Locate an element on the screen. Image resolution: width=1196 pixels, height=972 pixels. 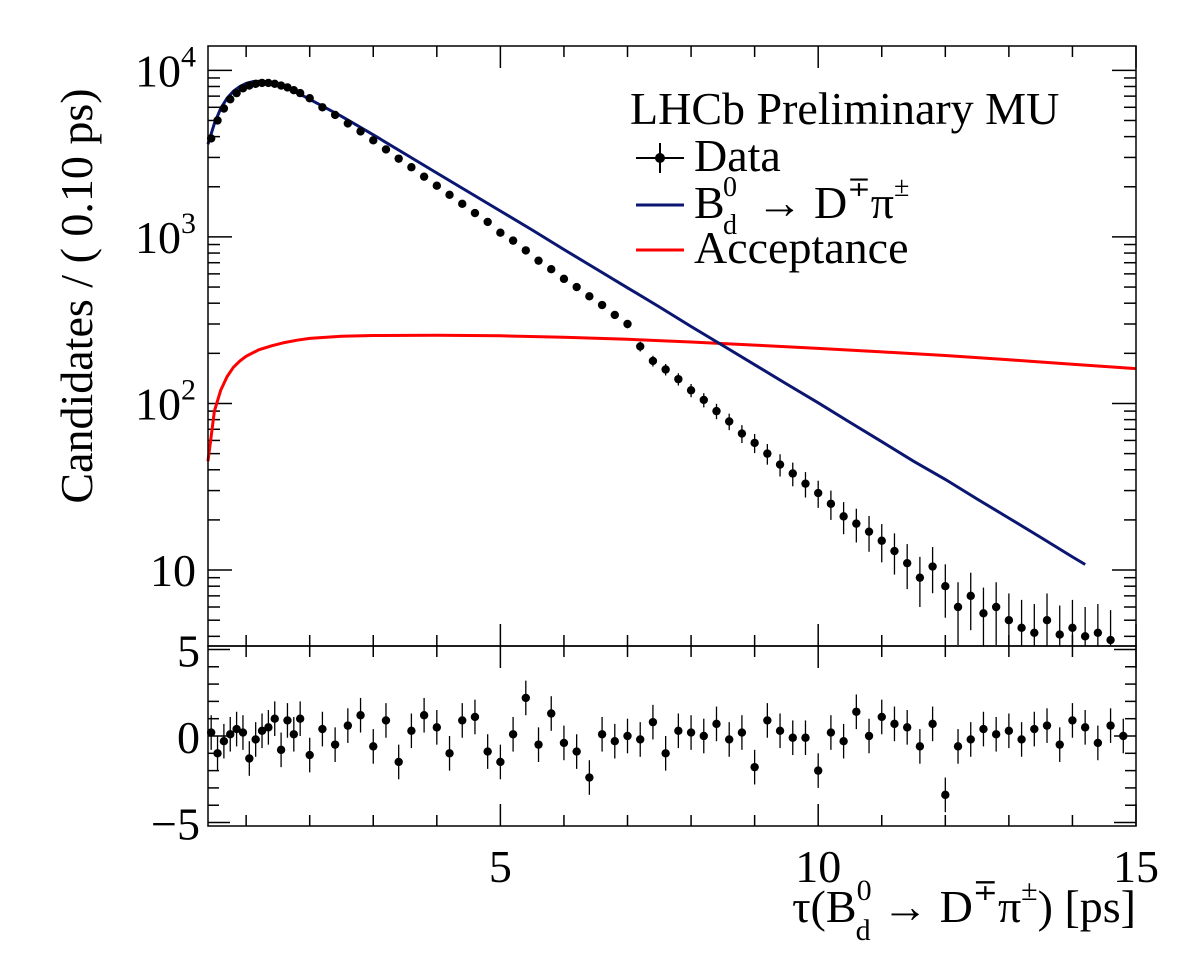
main-y-tick-labels: 10 10² 10³ 10⁴ is located at coordinates (165, 318).